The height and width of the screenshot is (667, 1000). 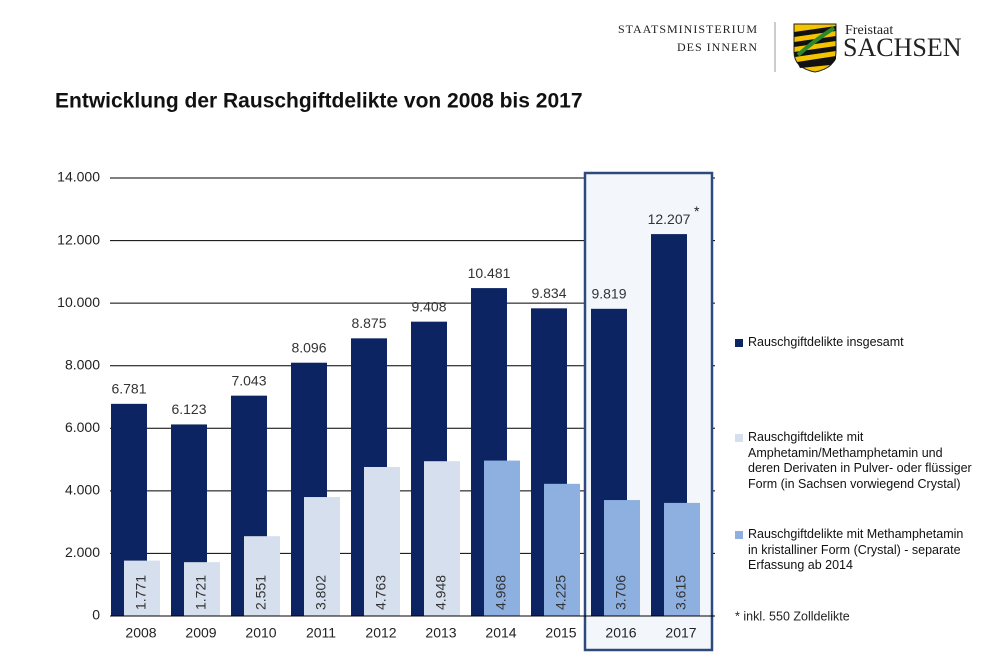 What do you see at coordinates (688, 29) in the screenshot?
I see `ministry-line: STAATSMINISTERIUM` at bounding box center [688, 29].